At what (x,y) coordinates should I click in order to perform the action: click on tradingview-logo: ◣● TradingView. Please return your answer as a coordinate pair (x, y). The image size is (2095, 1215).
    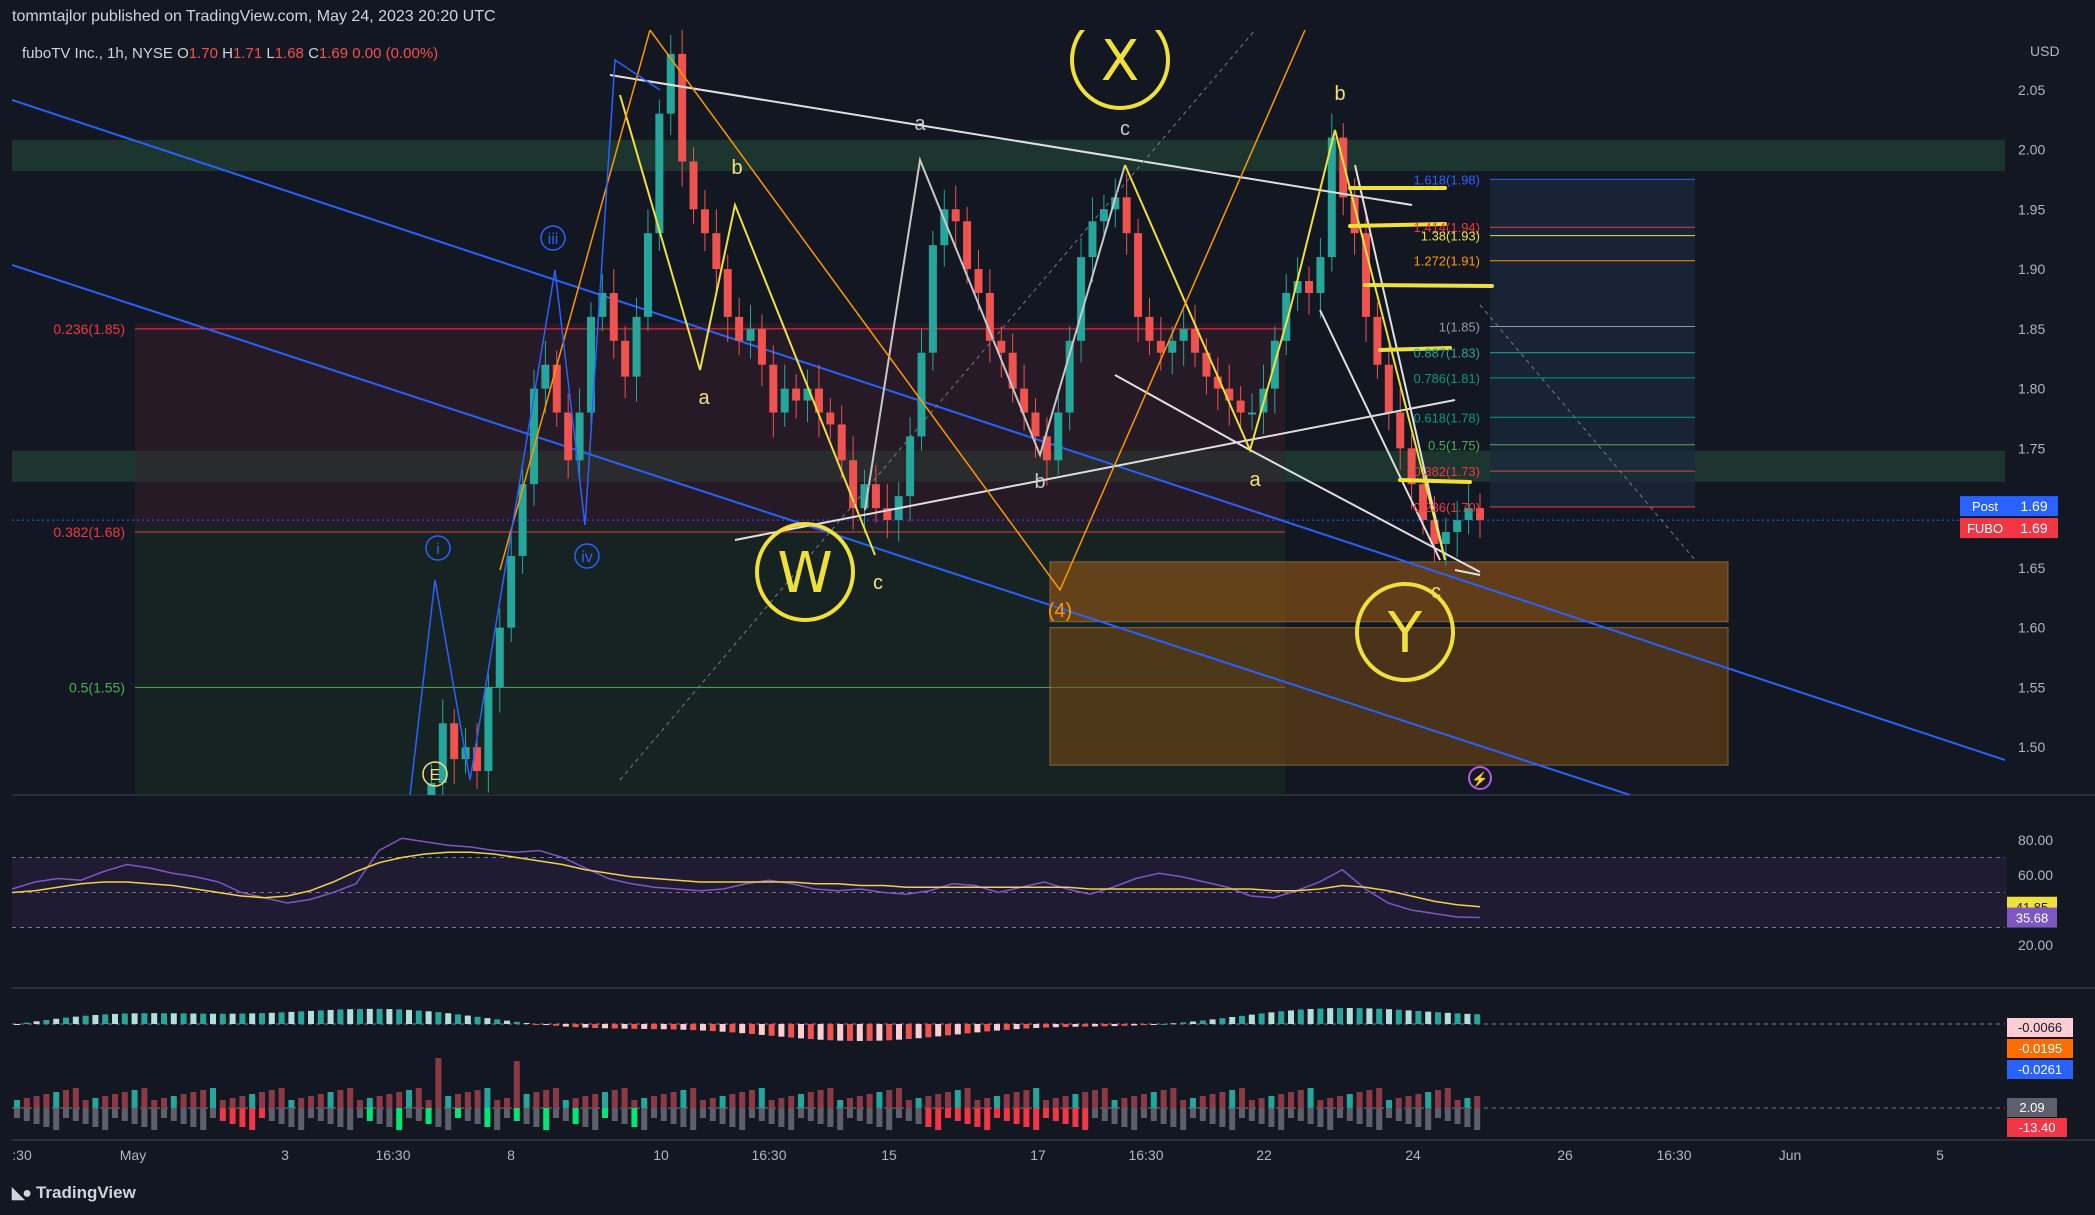
    Looking at the image, I should click on (74, 1193).